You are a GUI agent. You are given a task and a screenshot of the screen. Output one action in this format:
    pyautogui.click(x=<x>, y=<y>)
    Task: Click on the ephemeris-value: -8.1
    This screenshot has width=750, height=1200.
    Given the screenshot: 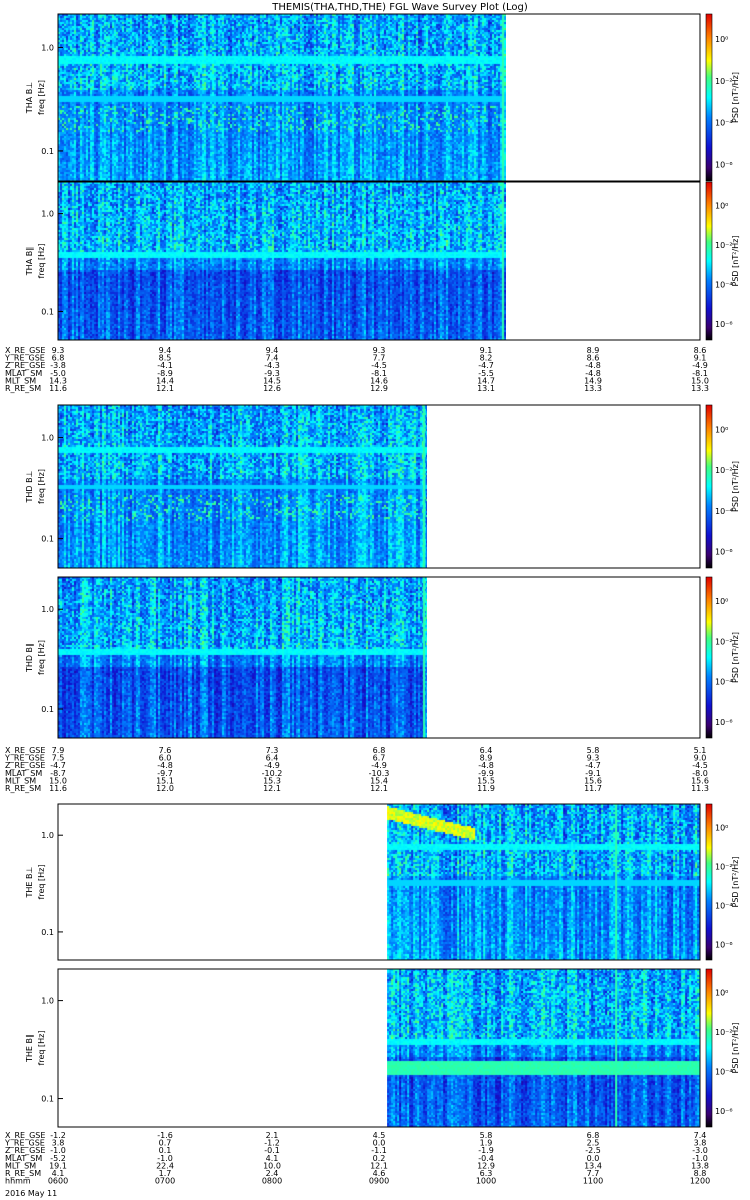 What is the action you would take?
    pyautogui.click(x=700, y=373)
    